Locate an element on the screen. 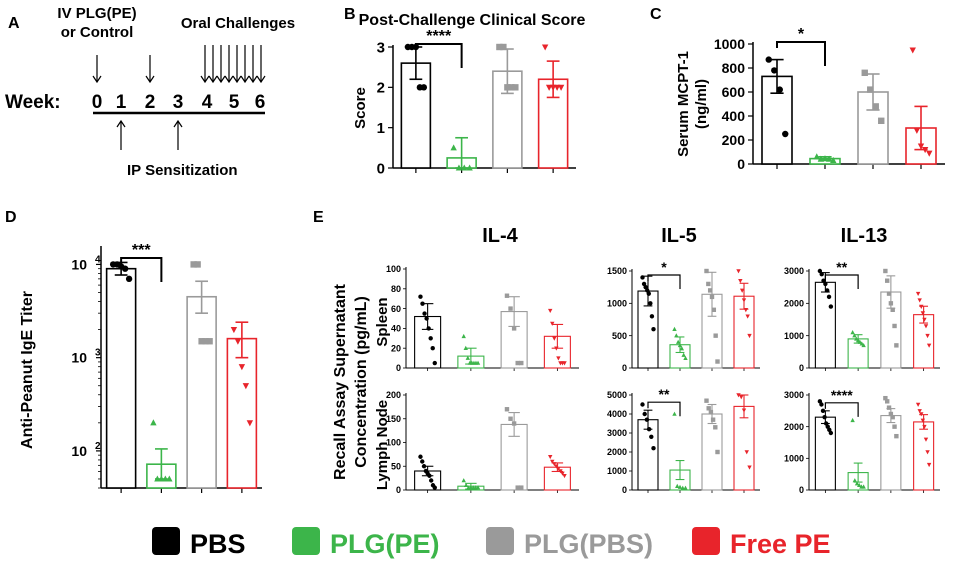 The height and width of the screenshot is (568, 957). legend-swatch-freepe is located at coordinates (706, 541).